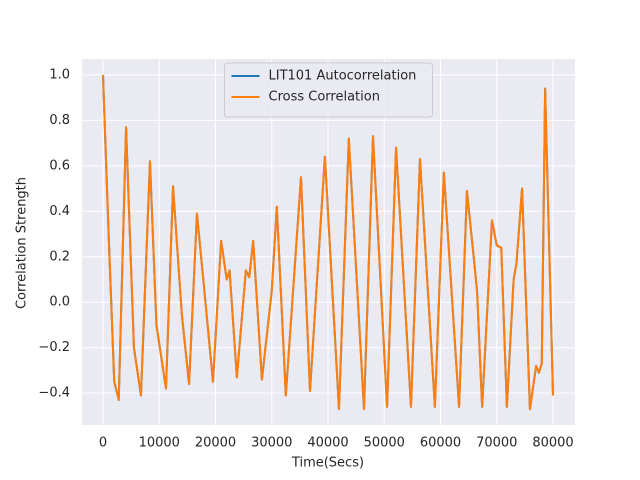 Image resolution: width=640 pixels, height=480 pixels. What do you see at coordinates (54, 347) in the screenshot?
I see `y-tick-label: −0.2` at bounding box center [54, 347].